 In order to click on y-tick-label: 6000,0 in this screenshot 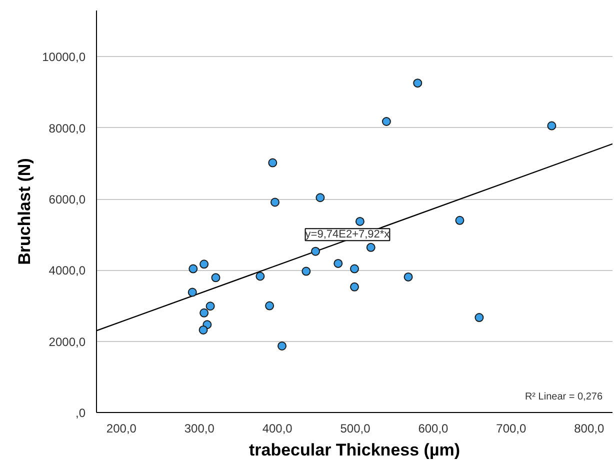, I will do `click(67, 199)`.